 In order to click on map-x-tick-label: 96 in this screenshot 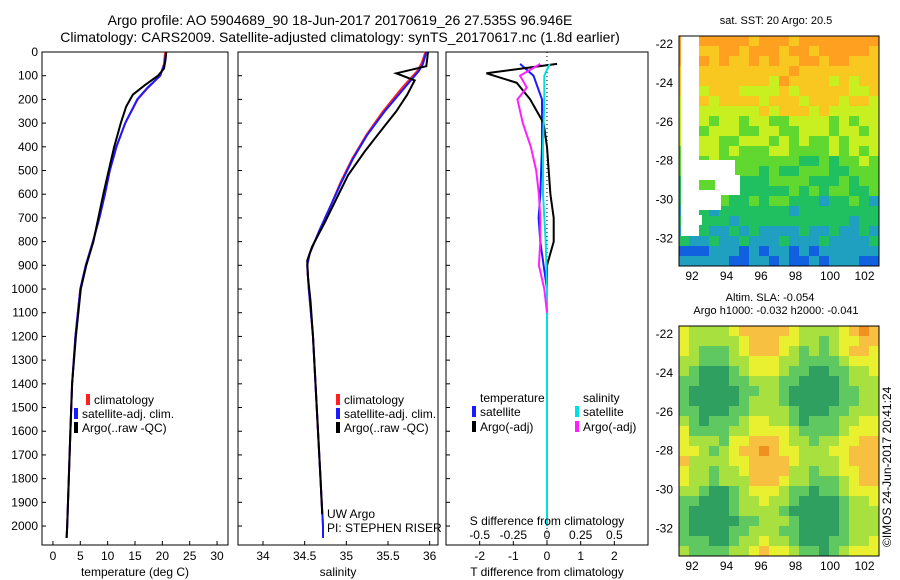, I will do `click(761, 276)`.